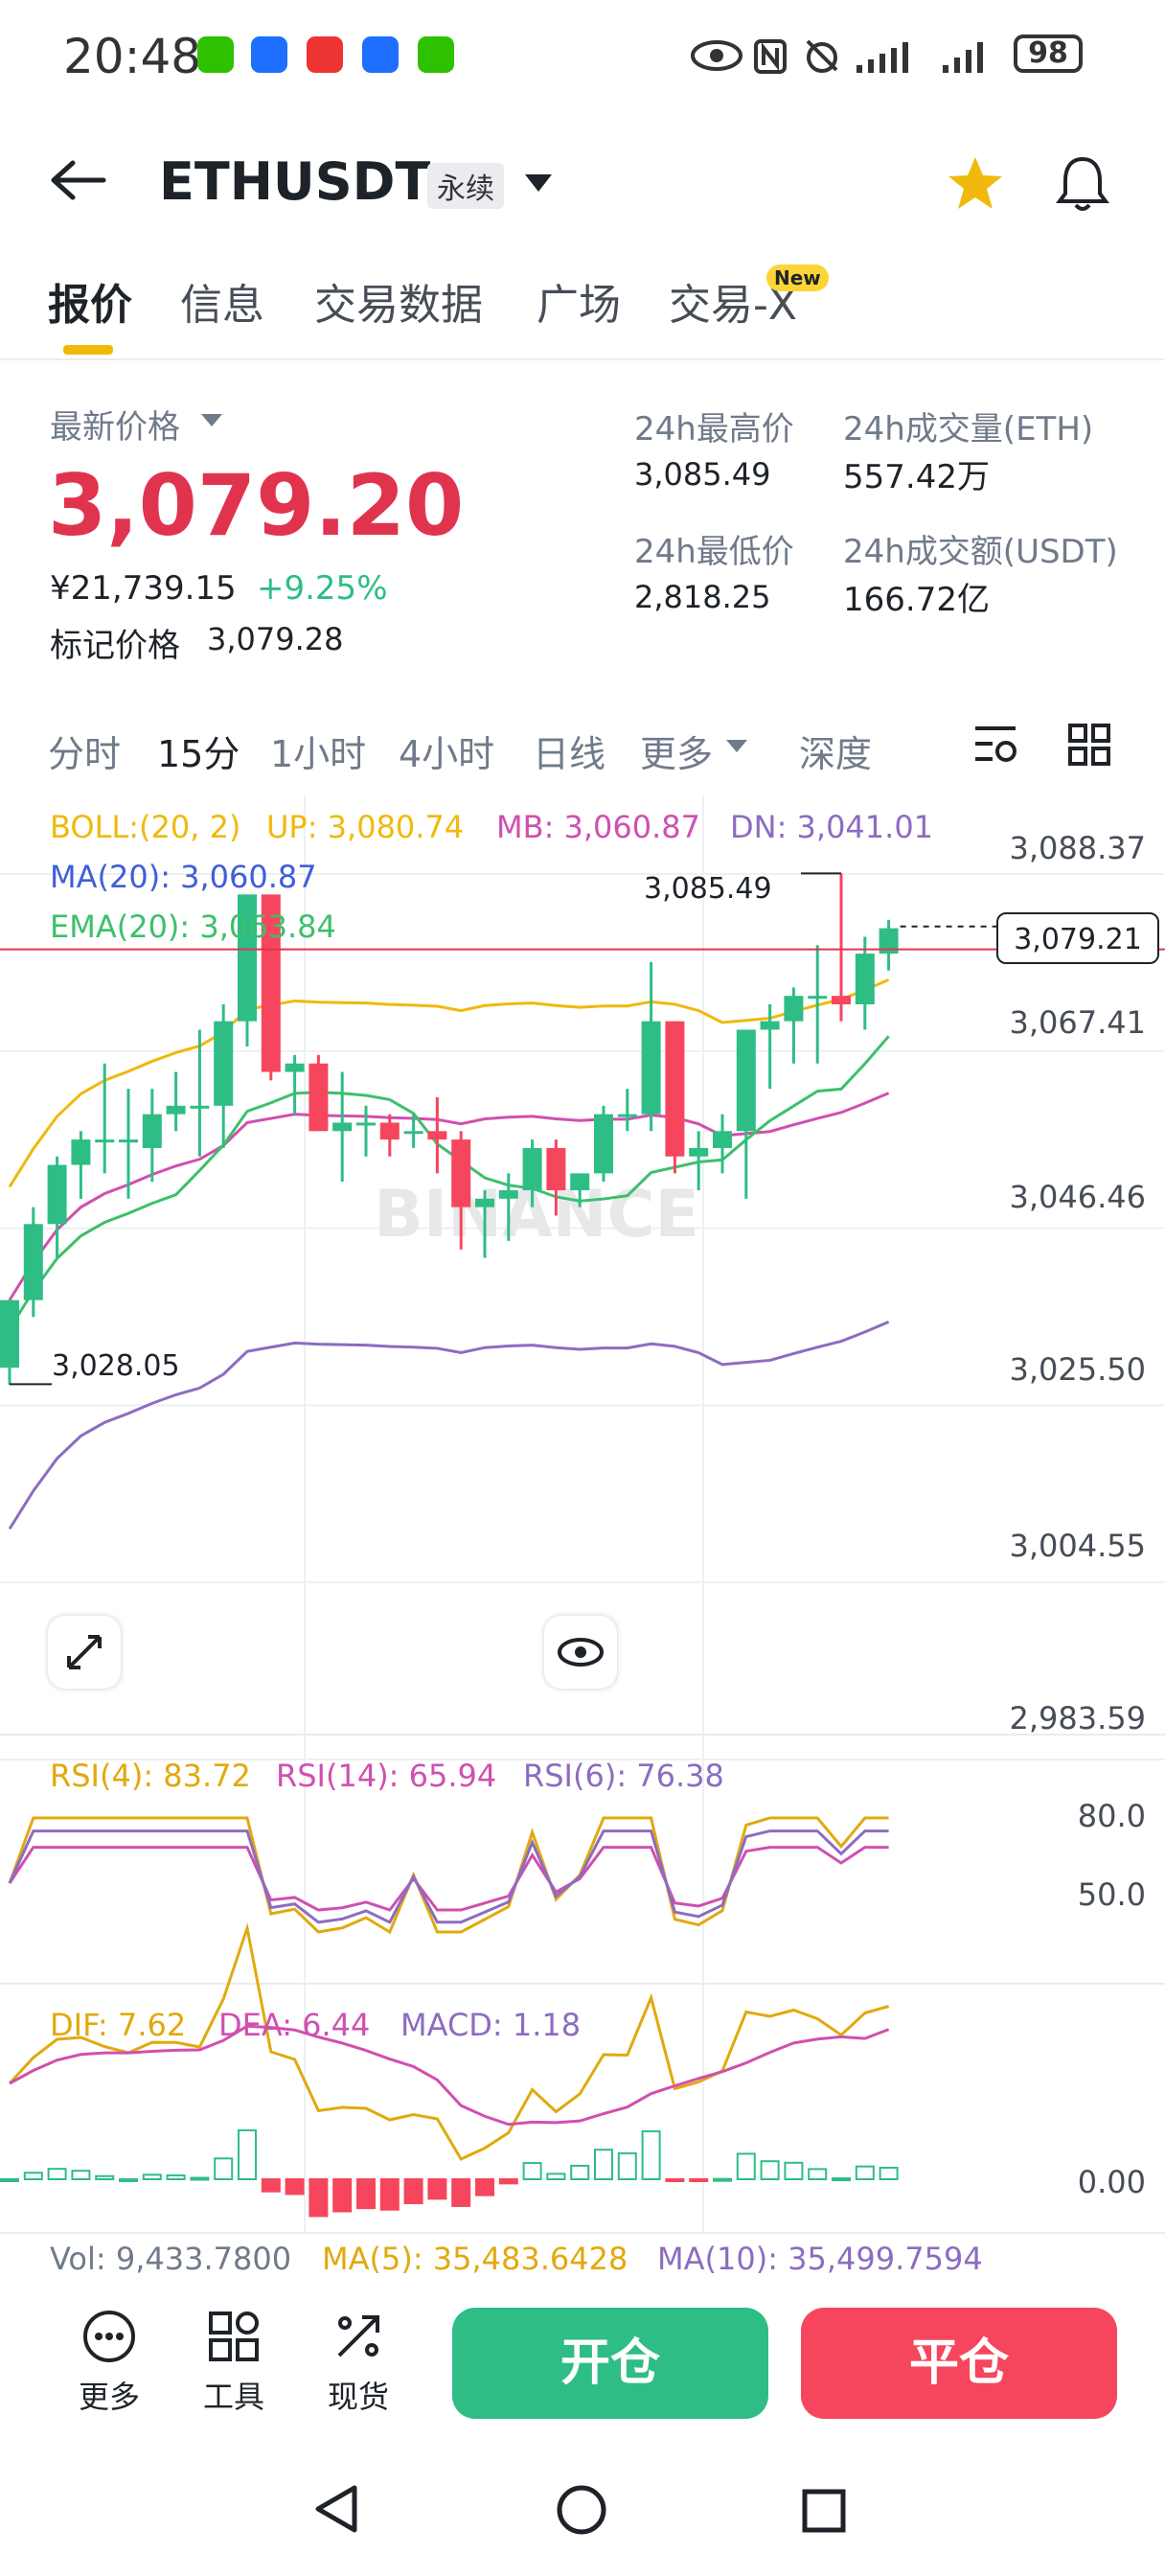  I want to click on dif-label: DIF: 7.62, so click(118, 2025).